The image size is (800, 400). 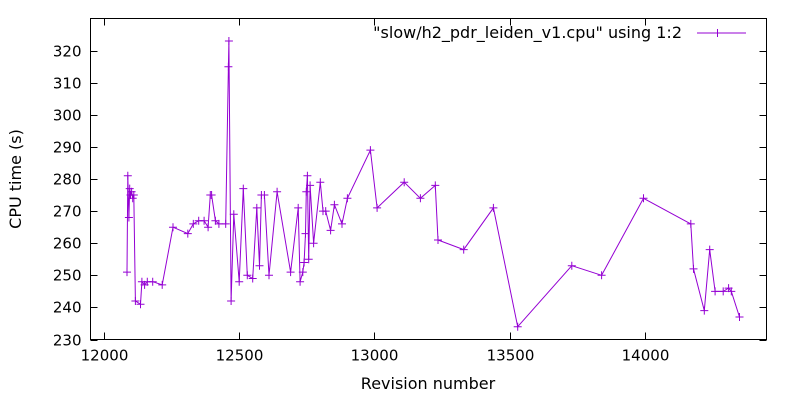 I want to click on x-tick-label: 13000, so click(x=375, y=356).